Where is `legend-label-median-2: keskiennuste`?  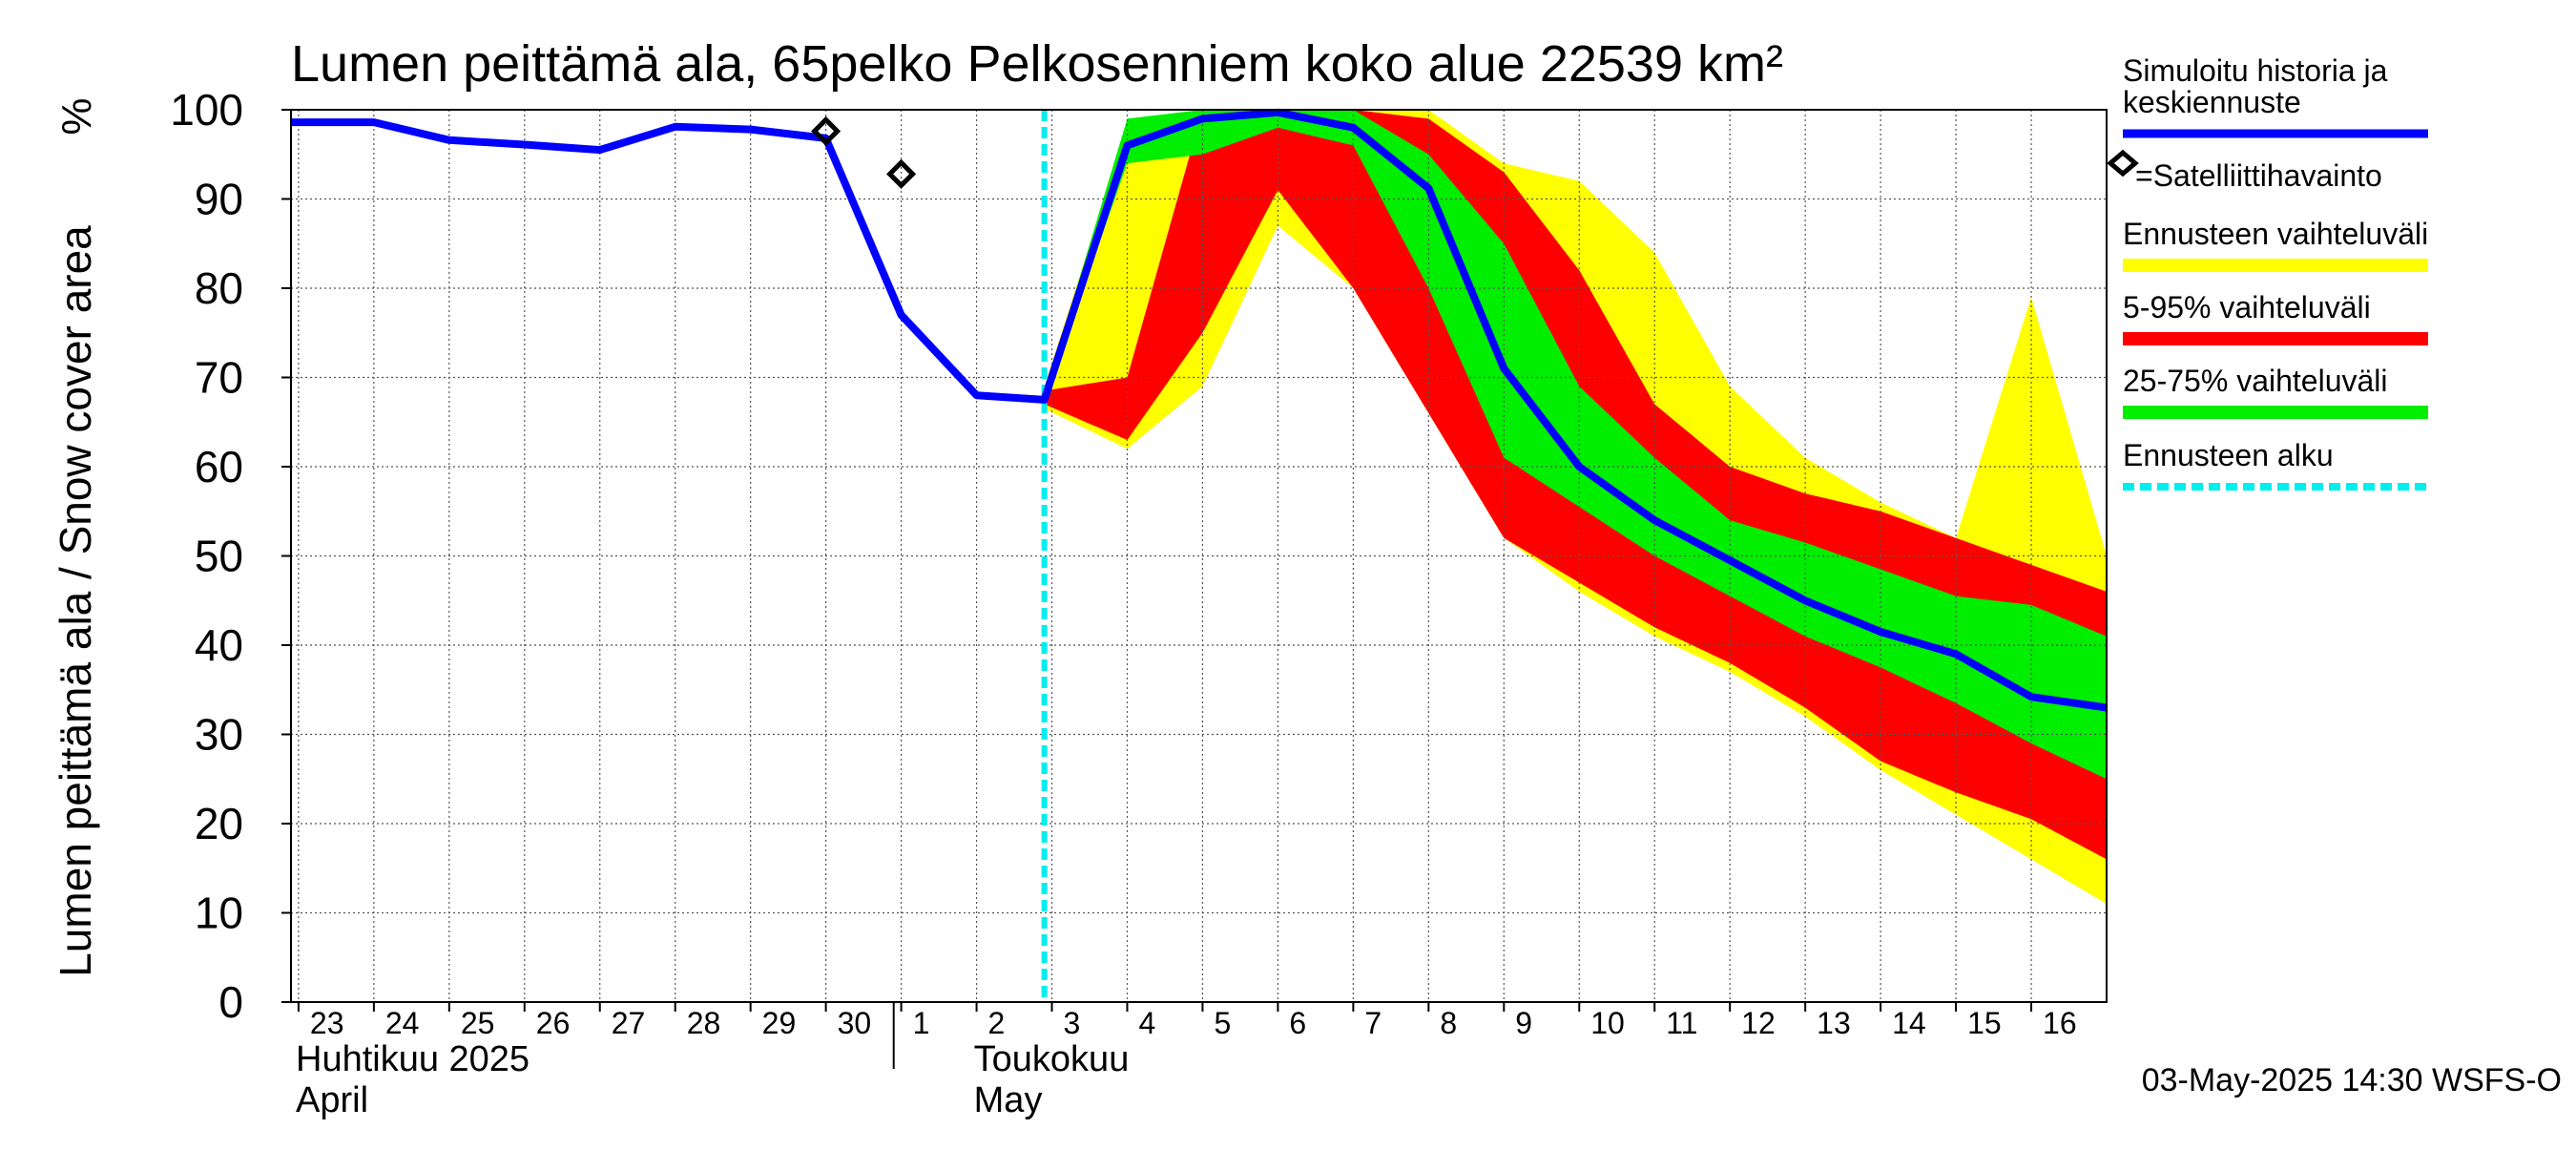 legend-label-median-2: keskiennuste is located at coordinates (2212, 102).